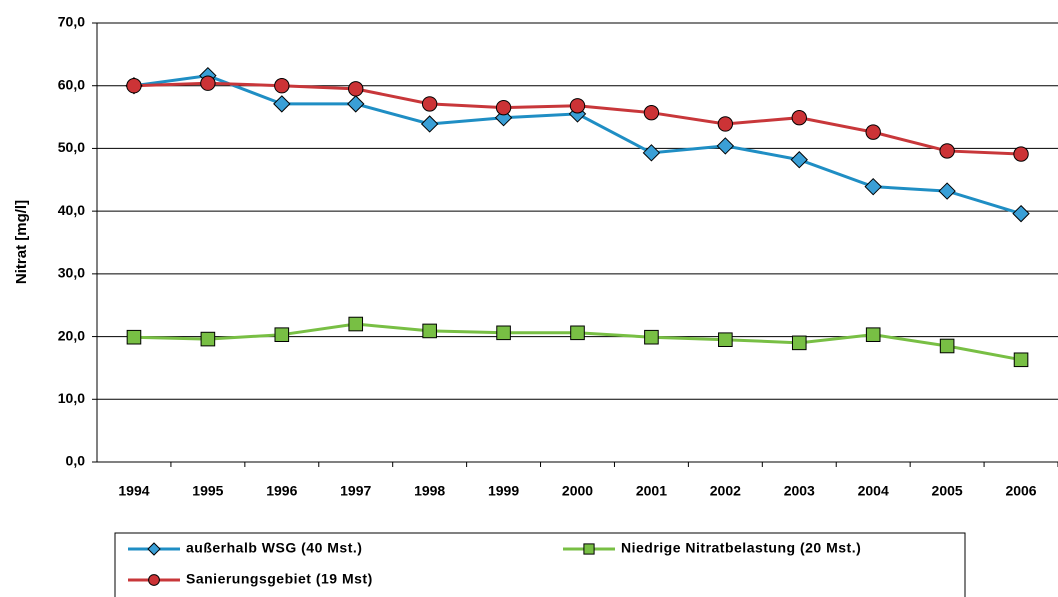  What do you see at coordinates (133, 491) in the screenshot?
I see `x-tick-label: 1994` at bounding box center [133, 491].